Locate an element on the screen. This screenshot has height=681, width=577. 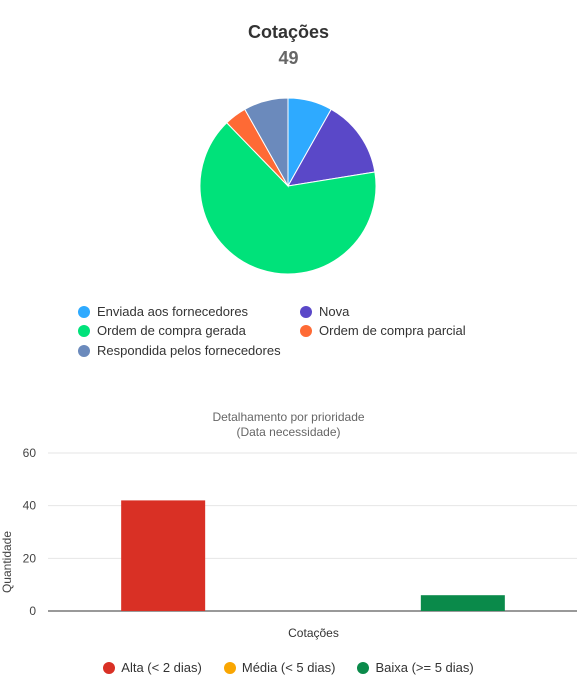
bar-legend-label: Média (< 5 dias) is located at coordinates (288, 667).